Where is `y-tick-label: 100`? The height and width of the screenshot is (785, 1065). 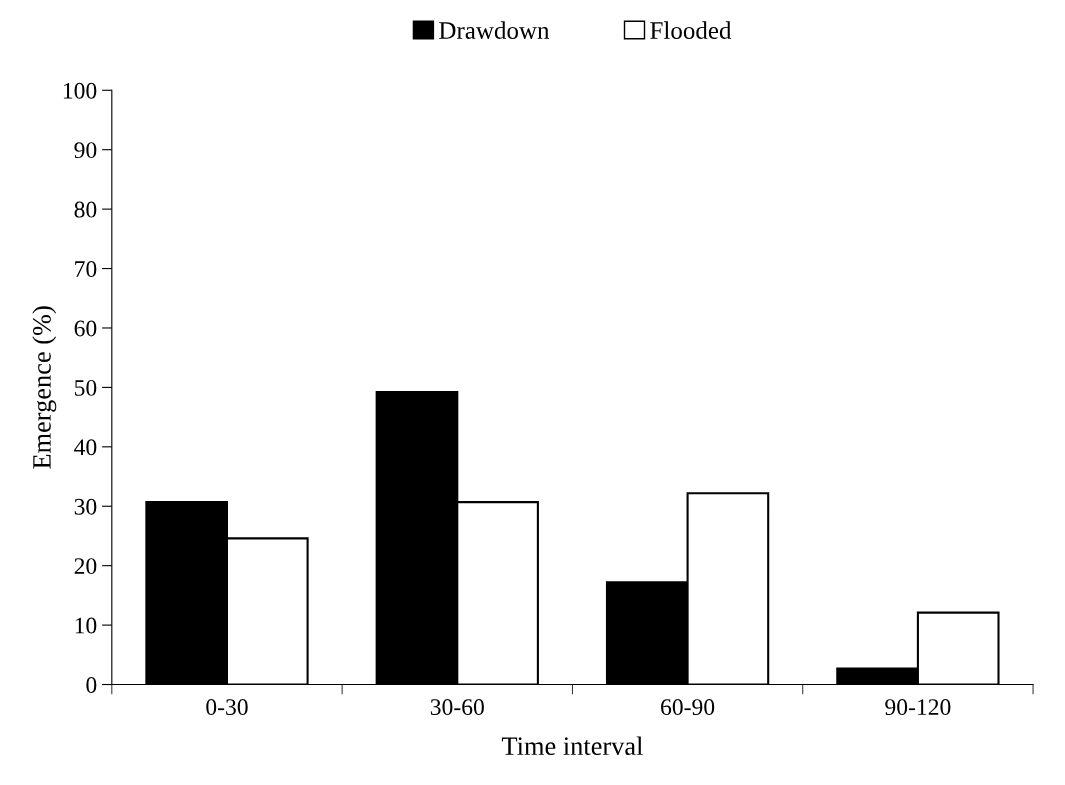
y-tick-label: 100 is located at coordinates (80, 90).